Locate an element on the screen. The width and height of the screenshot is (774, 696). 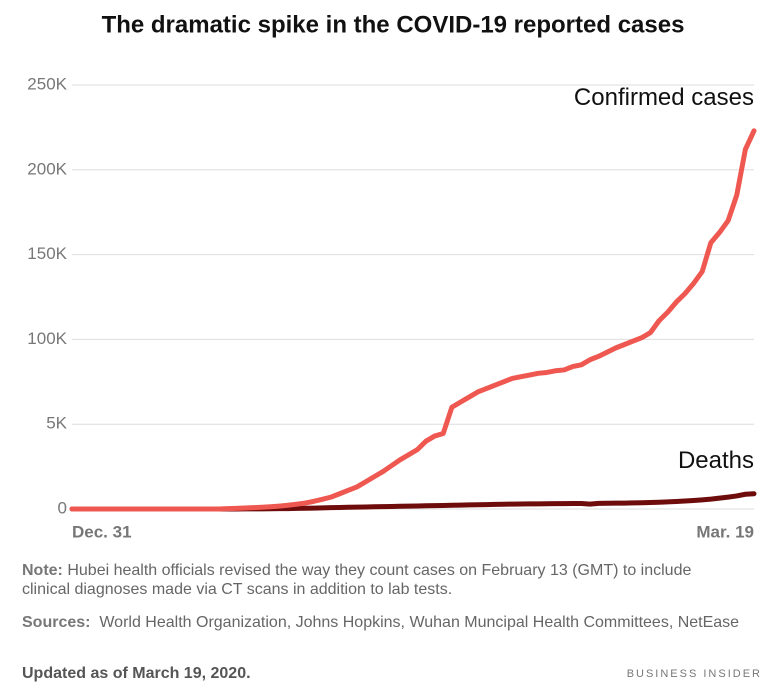
series-label: Deaths is located at coordinates (716, 460).